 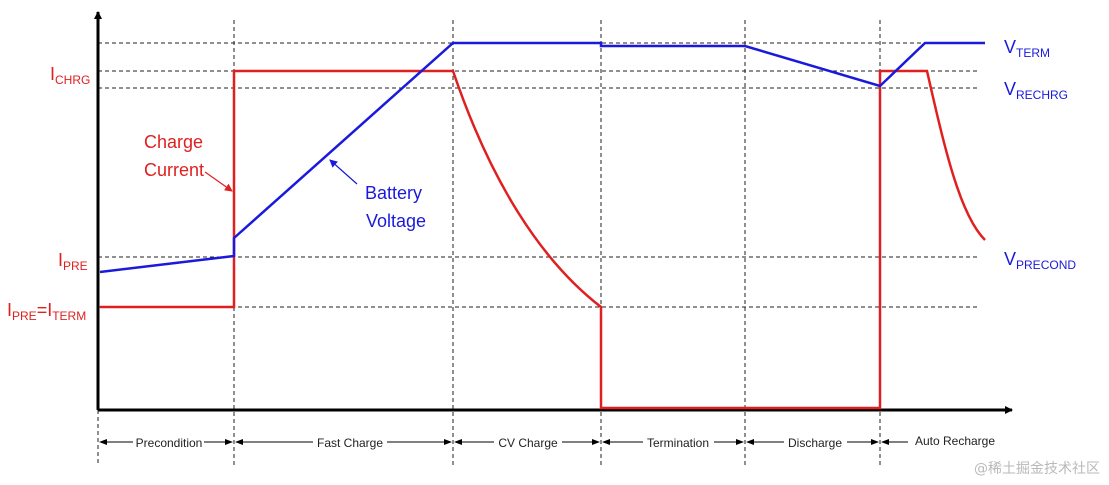 What do you see at coordinates (350, 443) in the screenshot?
I see `phase-label-fast-charge: Fast Charge` at bounding box center [350, 443].